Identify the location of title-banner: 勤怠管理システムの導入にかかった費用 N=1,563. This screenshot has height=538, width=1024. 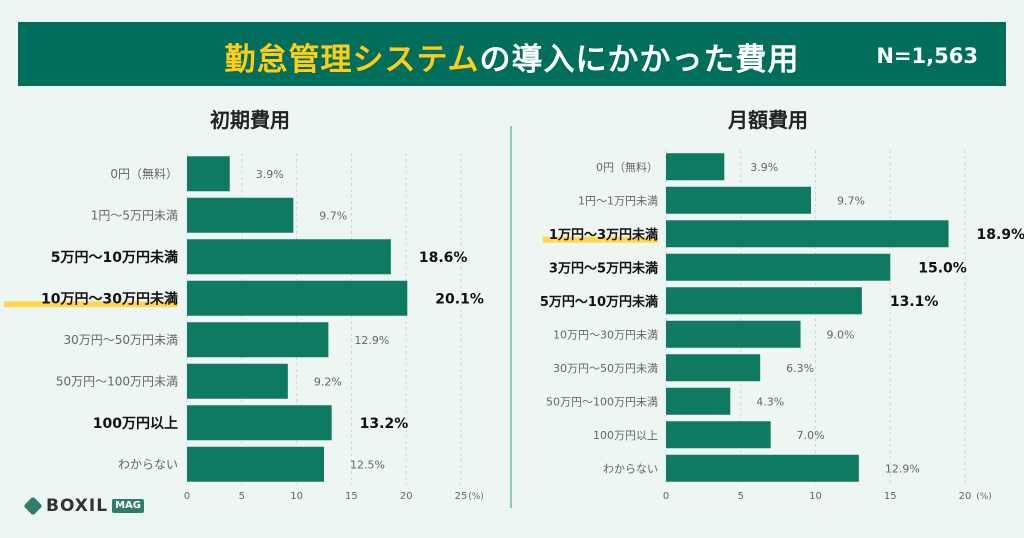
(512, 54).